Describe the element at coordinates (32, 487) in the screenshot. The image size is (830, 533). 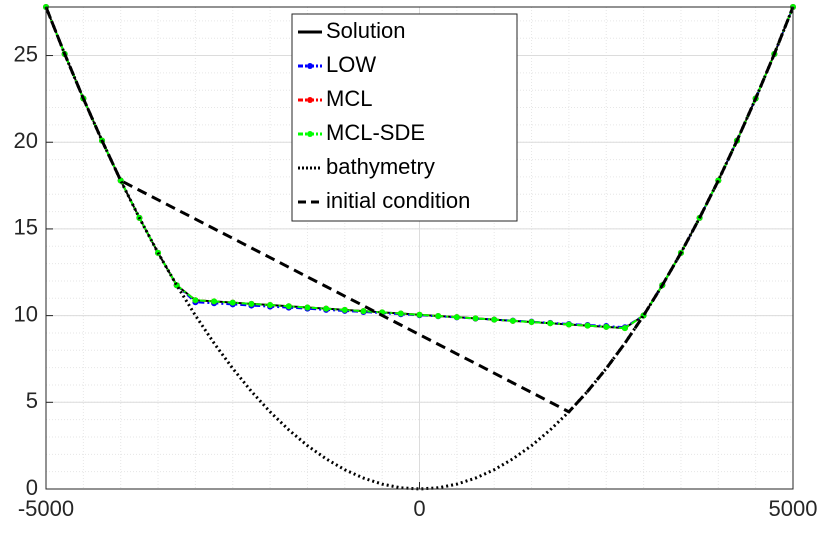
I see `y-tick-label: 0` at that location.